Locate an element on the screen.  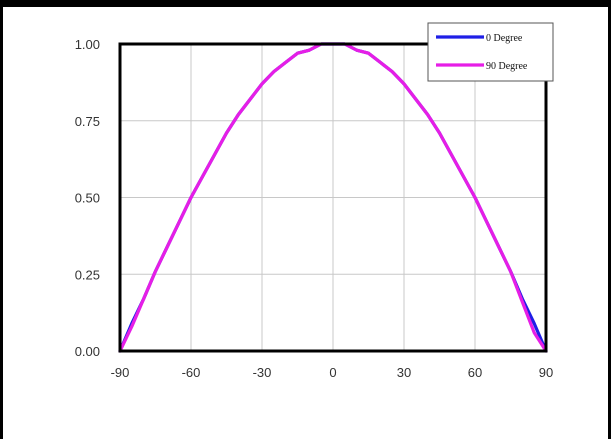
x-tick-label: -60 is located at coordinates (191, 372).